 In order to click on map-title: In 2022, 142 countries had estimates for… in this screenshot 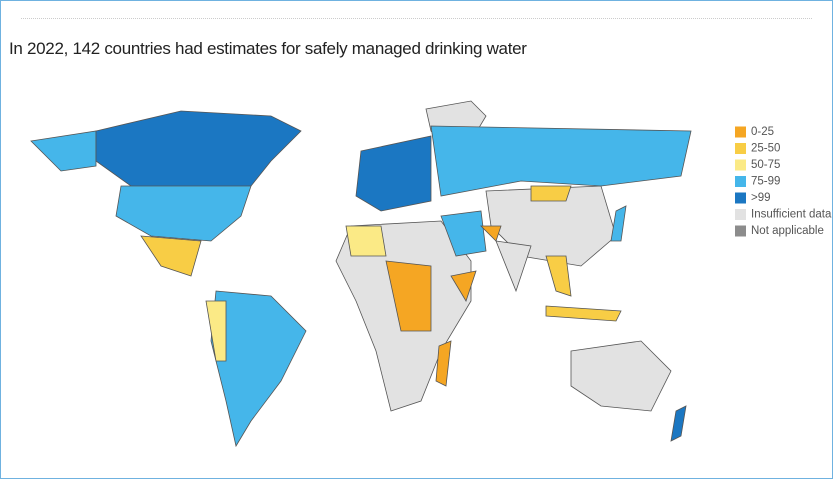, I will do `click(268, 48)`.